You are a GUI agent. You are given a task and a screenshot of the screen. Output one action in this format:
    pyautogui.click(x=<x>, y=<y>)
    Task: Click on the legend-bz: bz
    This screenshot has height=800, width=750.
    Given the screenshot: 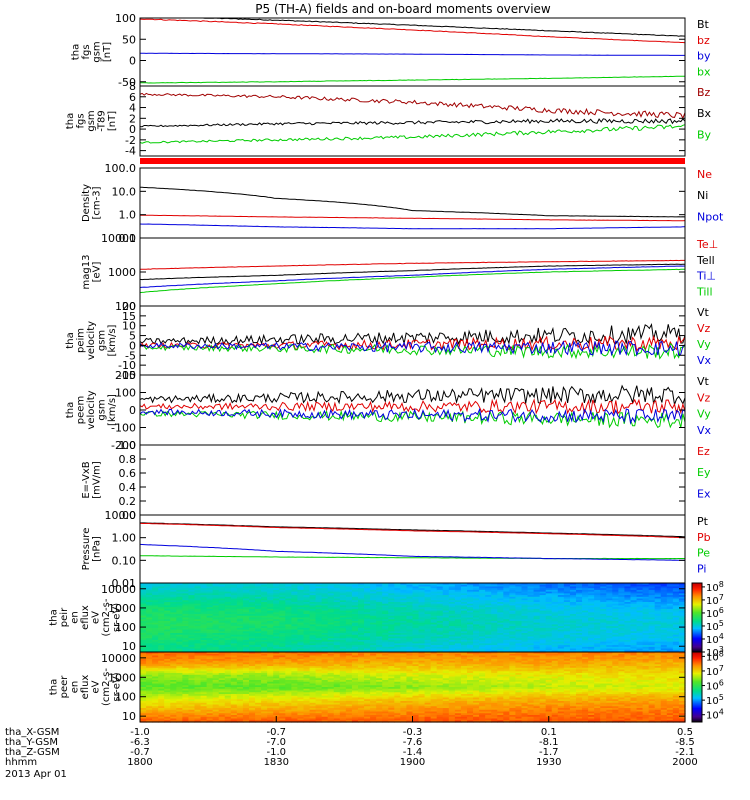 What is the action you would take?
    pyautogui.click(x=703, y=40)
    